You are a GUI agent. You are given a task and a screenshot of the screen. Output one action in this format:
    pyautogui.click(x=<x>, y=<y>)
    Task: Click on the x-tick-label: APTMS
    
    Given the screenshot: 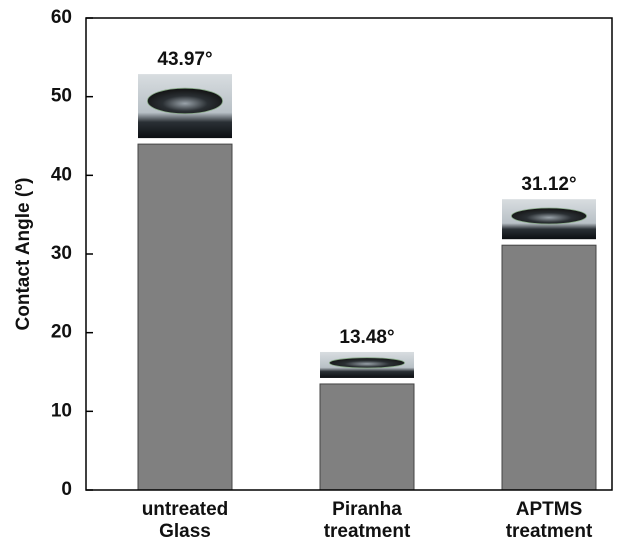 What is the action you would take?
    pyautogui.click(x=549, y=509)
    